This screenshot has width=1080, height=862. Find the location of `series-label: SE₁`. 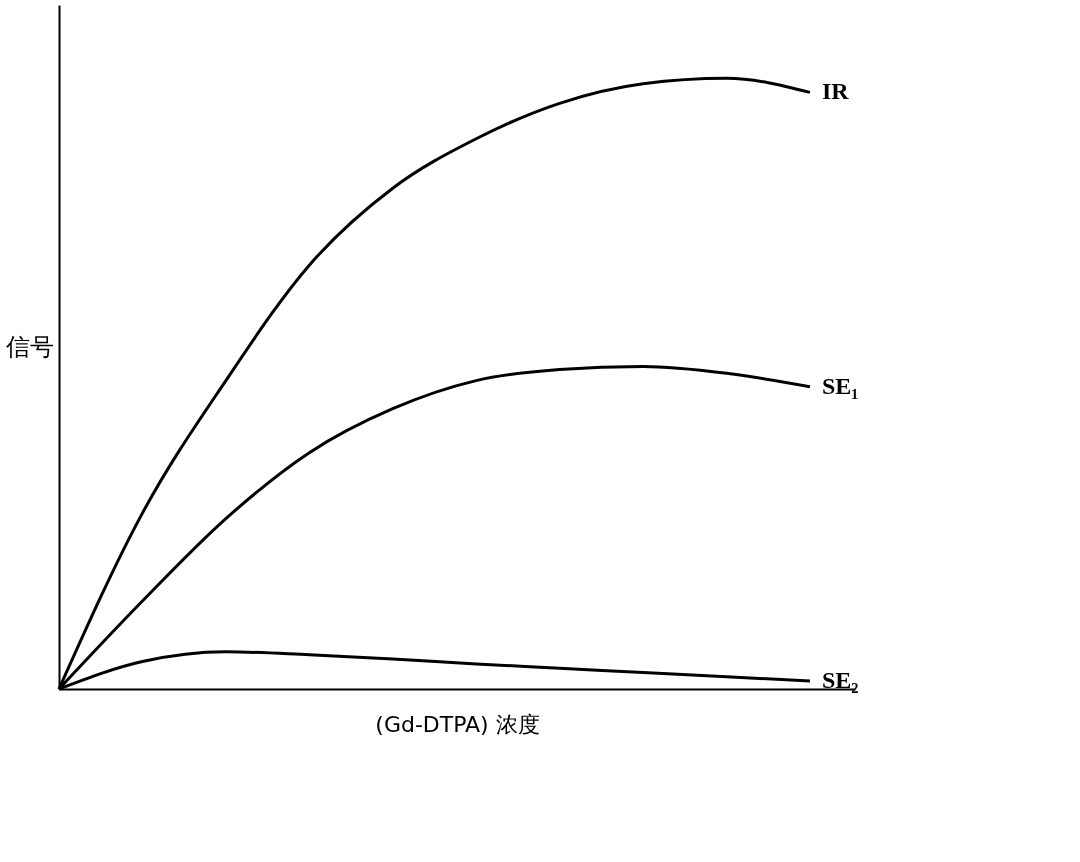

series-label: SE₁ is located at coordinates (840, 385).